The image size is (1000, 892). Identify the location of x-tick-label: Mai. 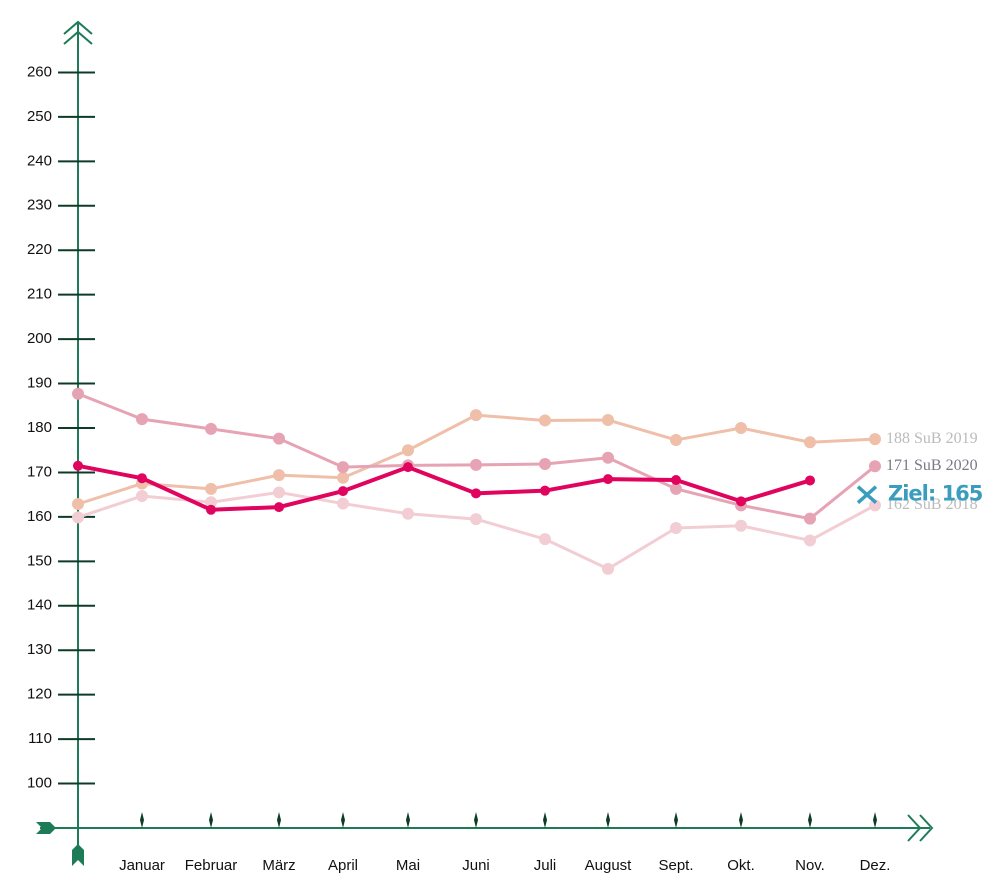
(408, 865).